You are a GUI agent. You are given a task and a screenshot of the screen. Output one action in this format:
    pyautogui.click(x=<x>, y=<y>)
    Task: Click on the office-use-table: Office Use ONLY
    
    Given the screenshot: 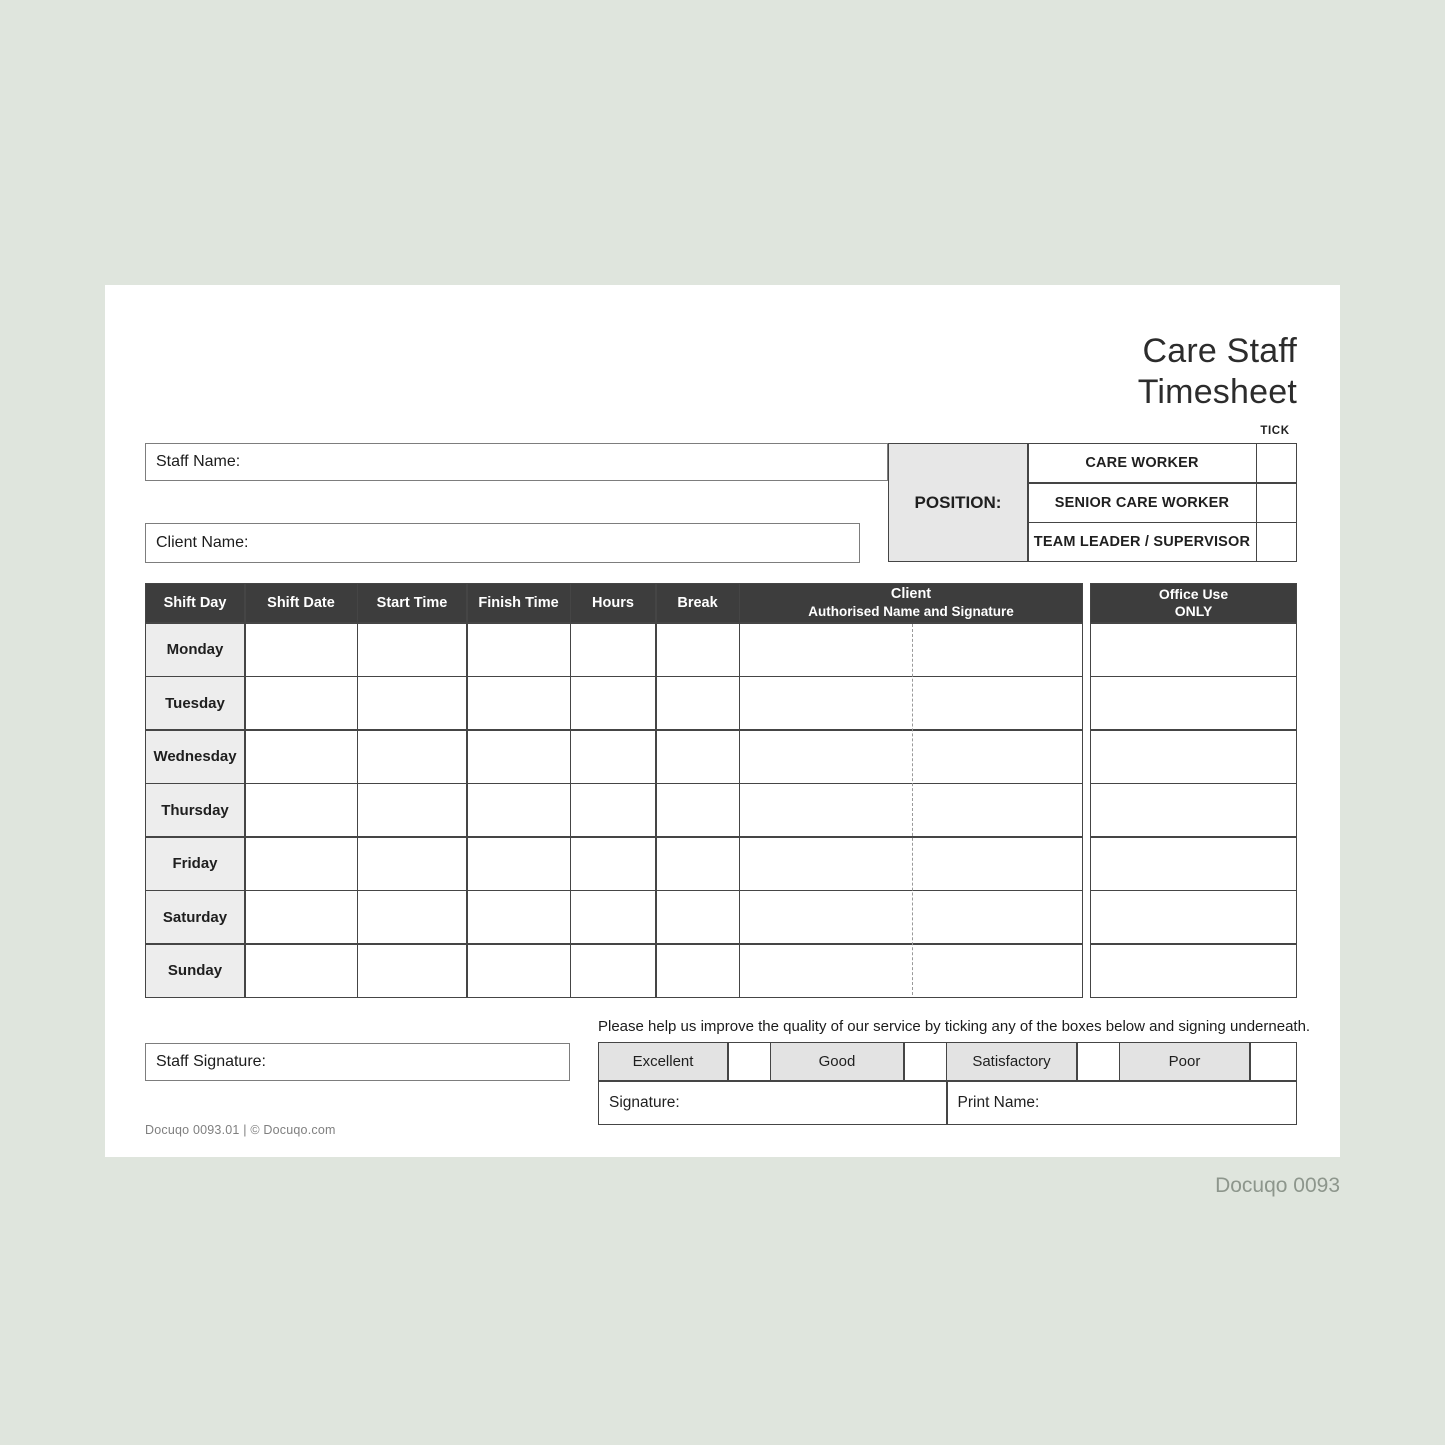 What is the action you would take?
    pyautogui.click(x=1193, y=790)
    